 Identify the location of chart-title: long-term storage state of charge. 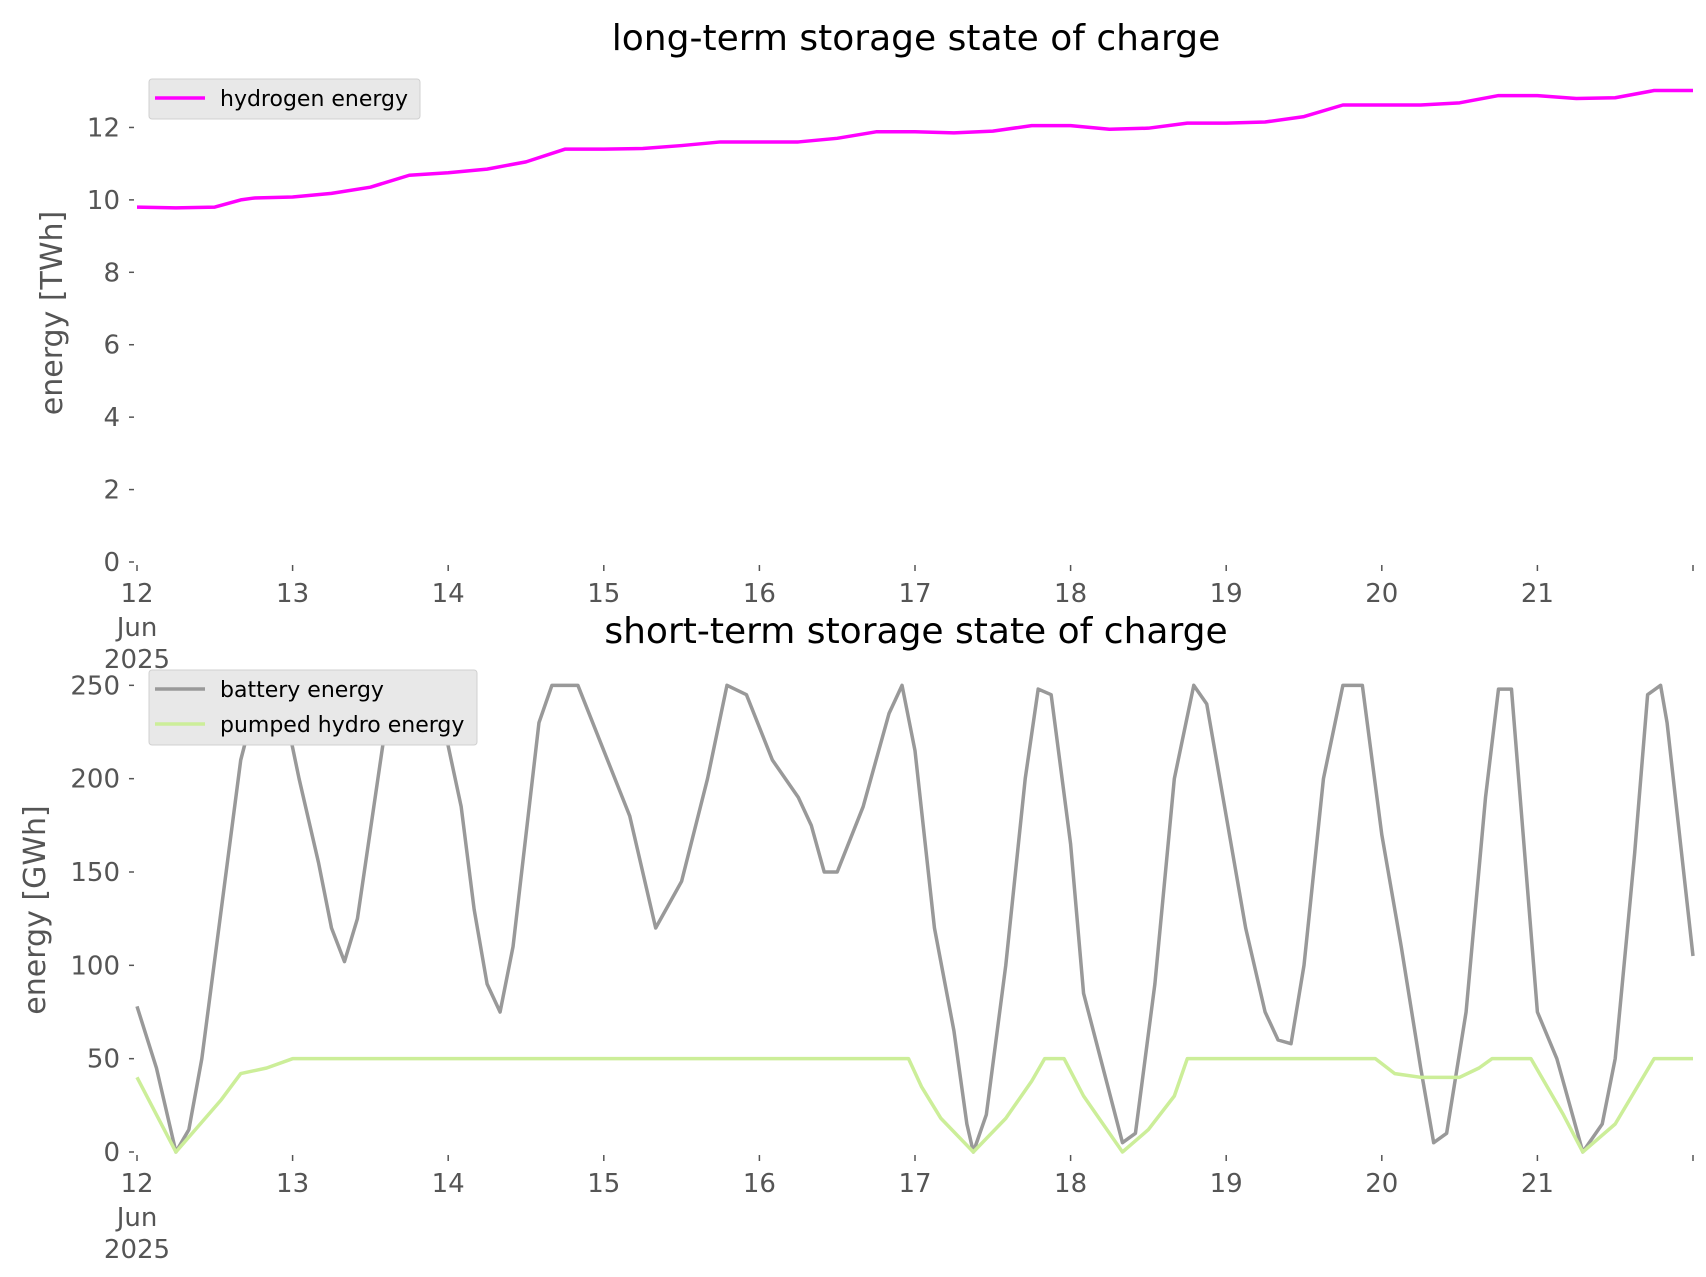
(916, 38).